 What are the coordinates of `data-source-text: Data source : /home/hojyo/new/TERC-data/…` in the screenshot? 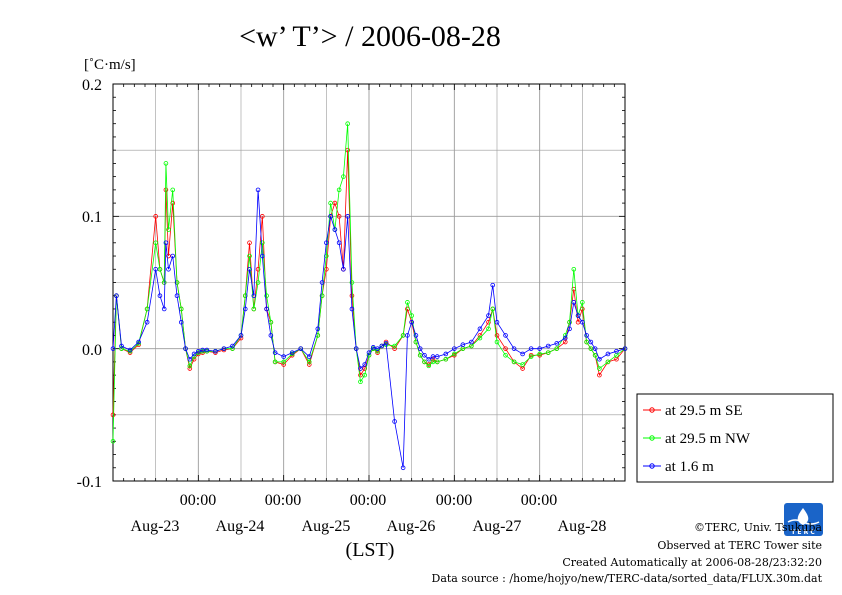 It's located at (627, 578).